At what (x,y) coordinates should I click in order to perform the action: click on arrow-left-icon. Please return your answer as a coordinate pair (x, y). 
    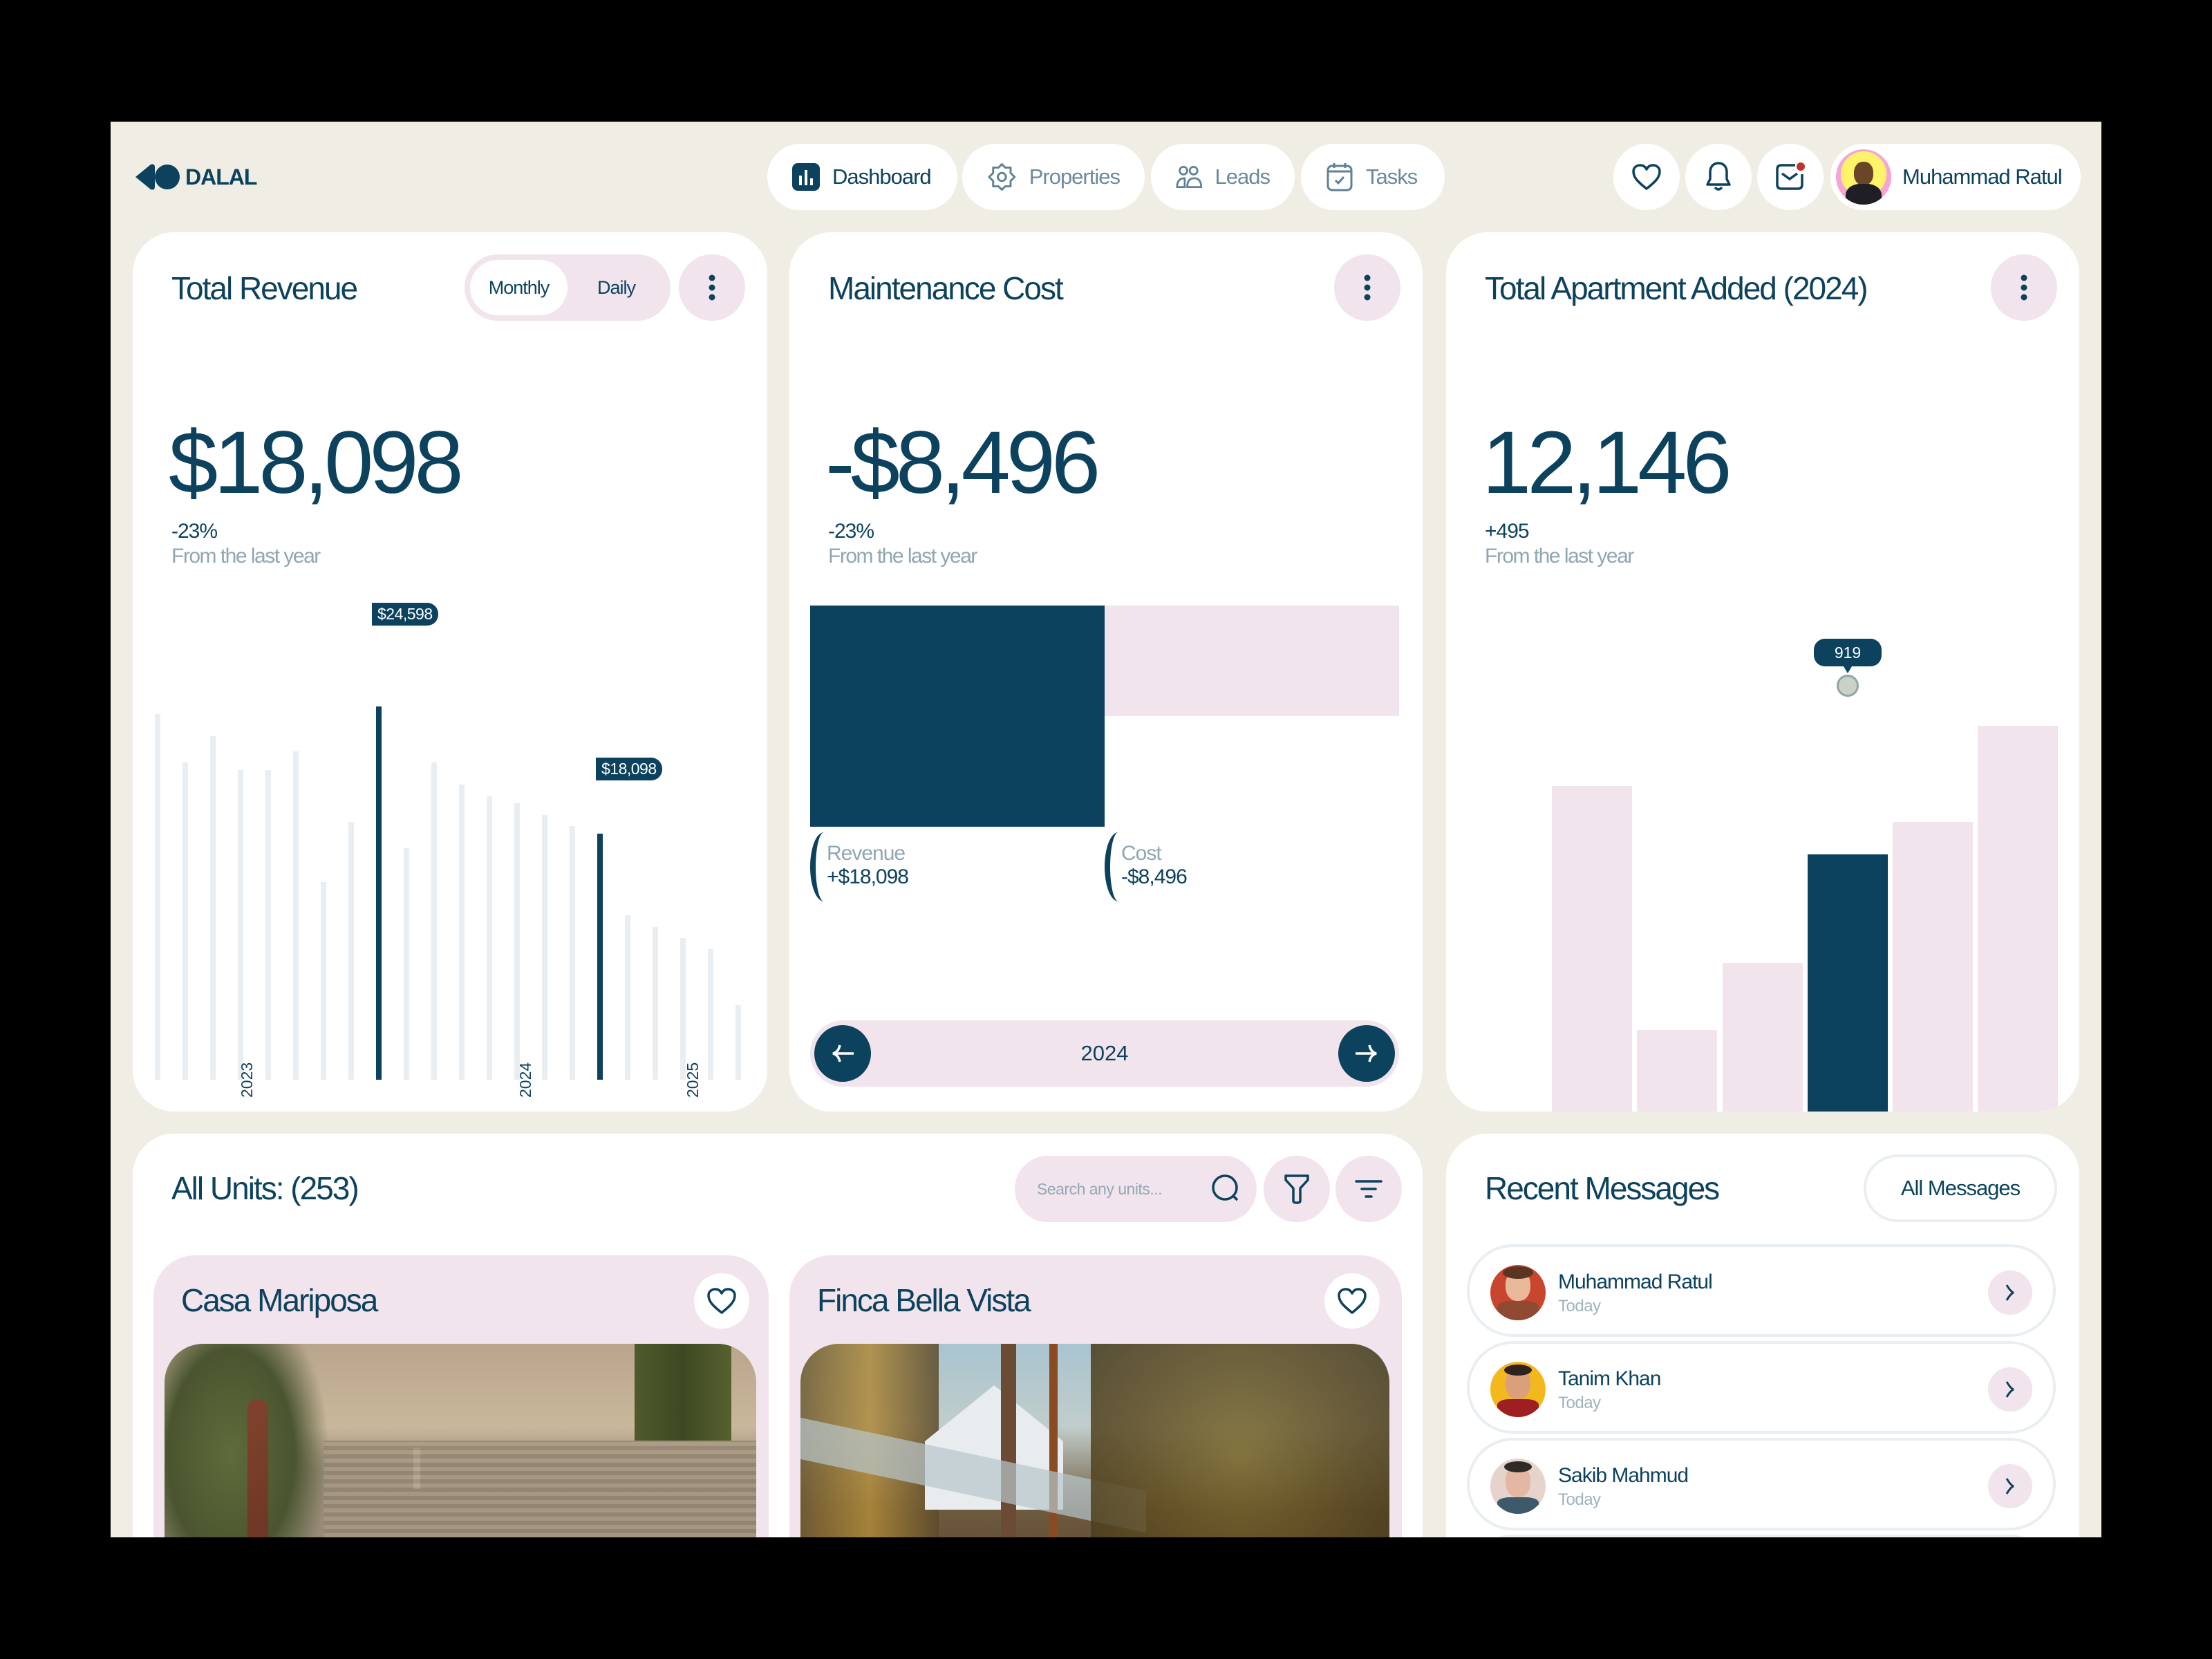
    Looking at the image, I should click on (843, 1053).